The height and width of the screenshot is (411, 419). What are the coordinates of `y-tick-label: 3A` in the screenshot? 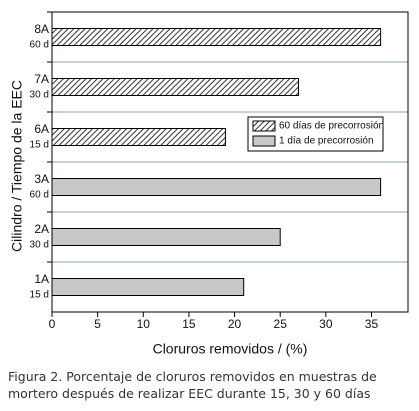 It's located at (41, 179).